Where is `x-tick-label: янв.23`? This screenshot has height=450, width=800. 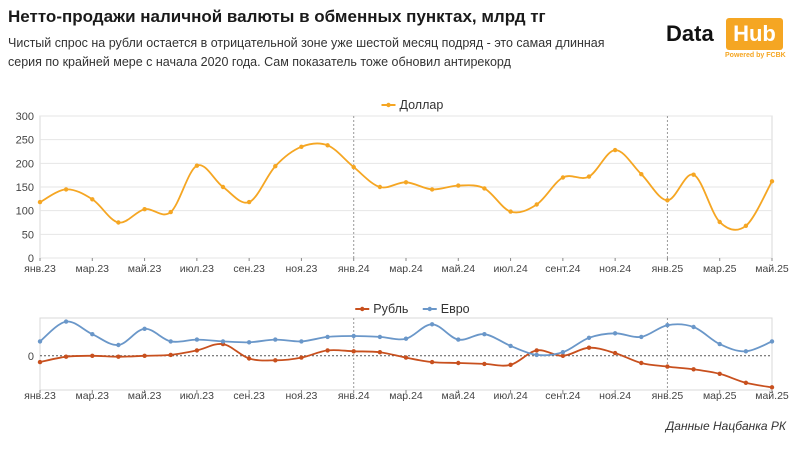 x-tick-label: янв.23 is located at coordinates (40, 396).